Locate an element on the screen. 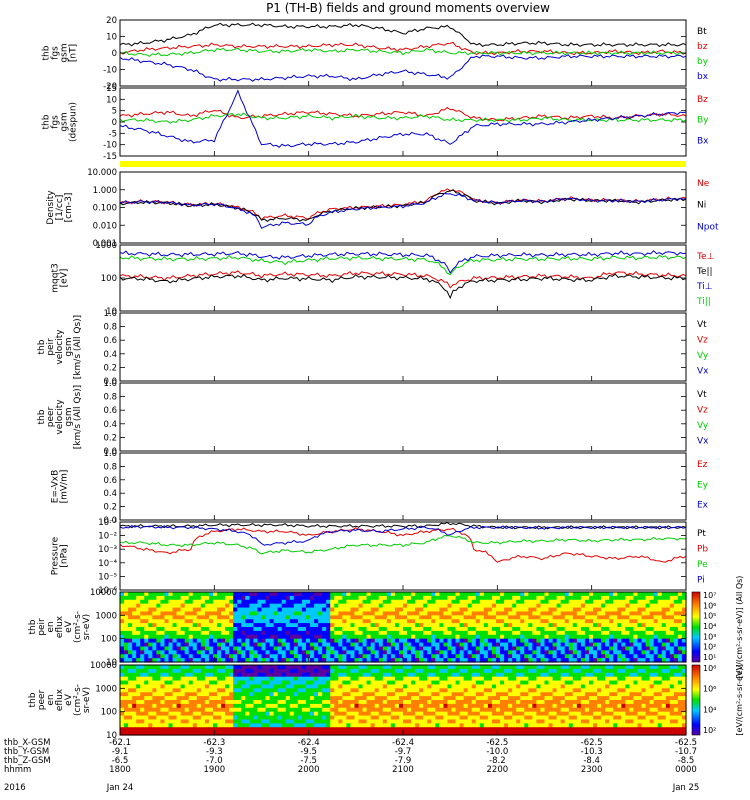 The image size is (750, 800). legend-entry: Vy is located at coordinates (703, 356).